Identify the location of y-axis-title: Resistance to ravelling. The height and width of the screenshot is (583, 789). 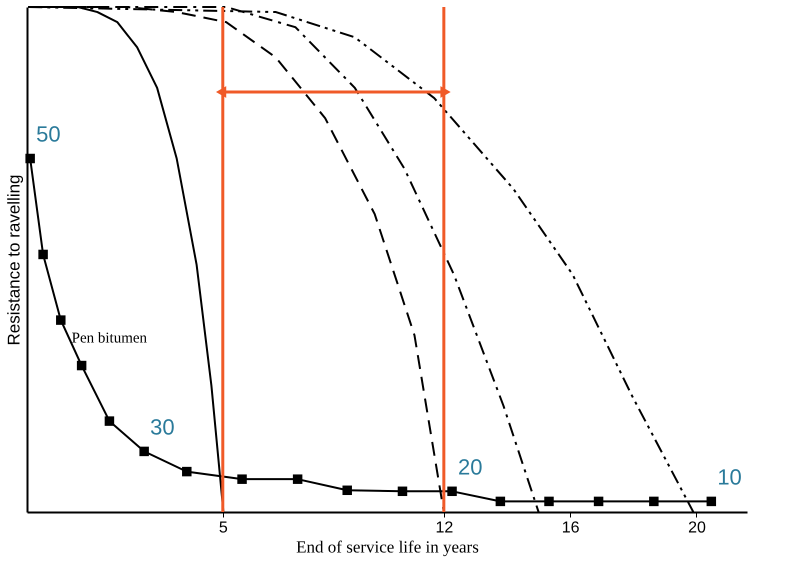
(14, 260).